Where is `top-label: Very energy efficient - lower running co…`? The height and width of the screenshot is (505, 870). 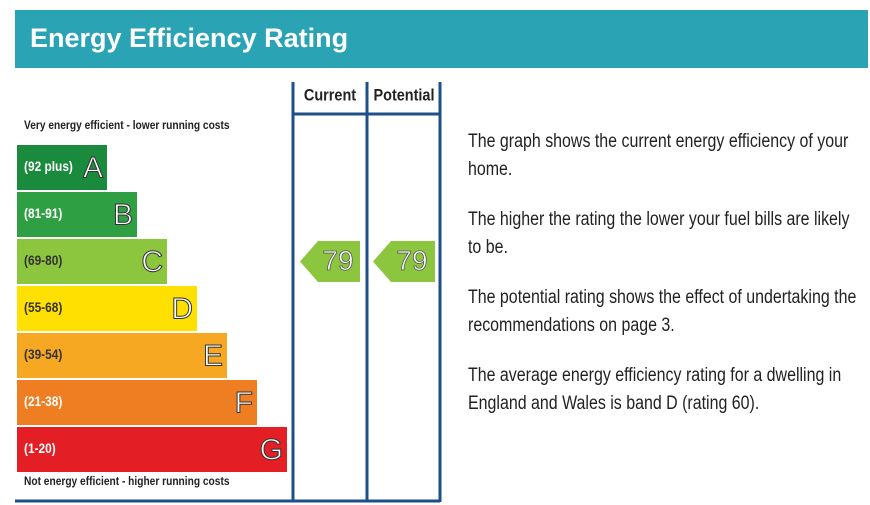 top-label: Very energy efficient - lower running co… is located at coordinates (127, 125).